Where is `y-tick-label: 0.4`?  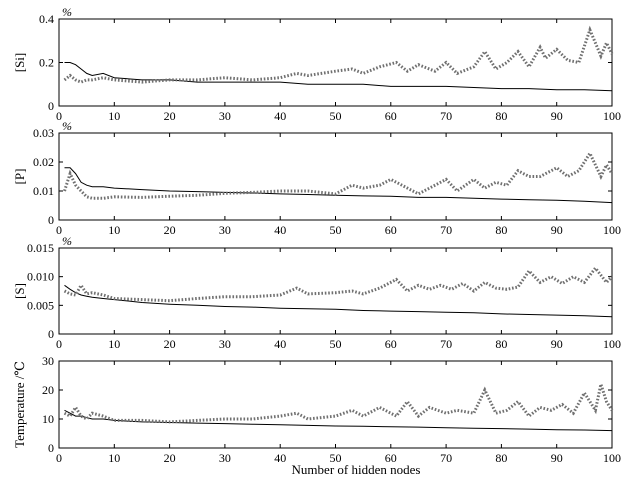
y-tick-label: 0.4 is located at coordinates (46, 19).